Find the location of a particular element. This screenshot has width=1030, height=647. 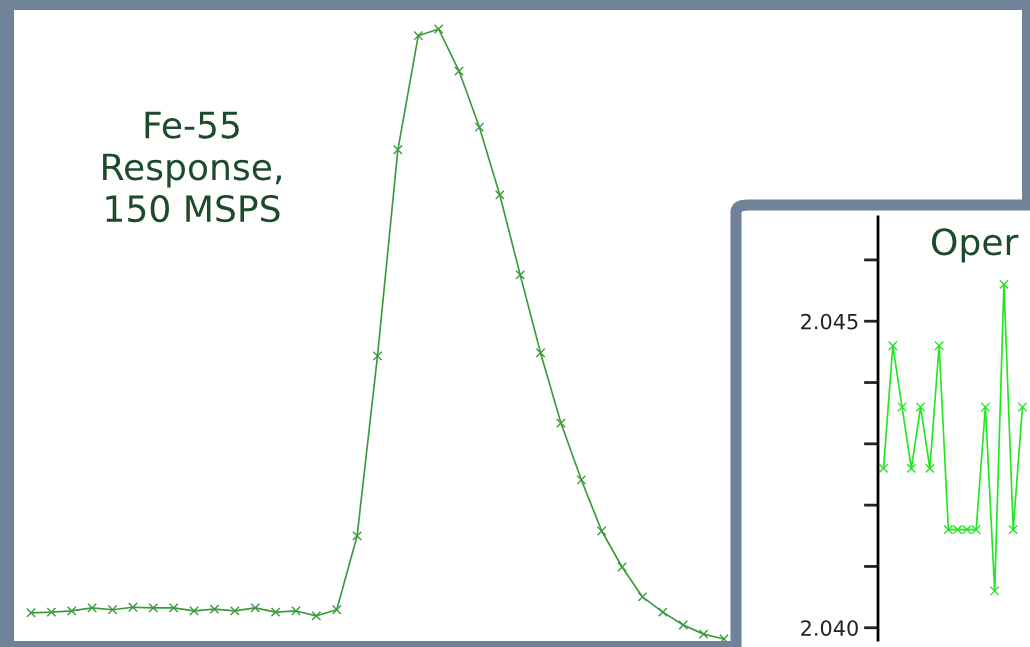

chart-title: Oper is located at coordinates (975, 245).